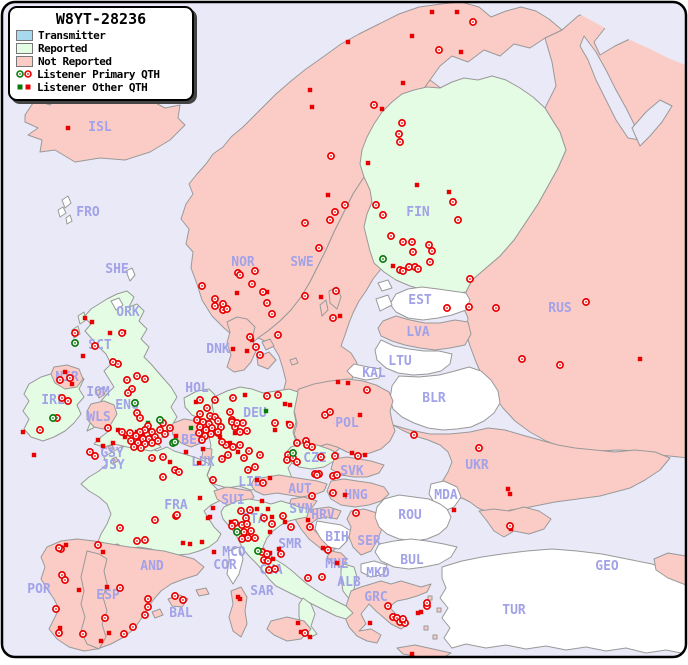 The width and height of the screenshot is (688, 665). I want to click on country-macedonia-shape, so click(374, 569).